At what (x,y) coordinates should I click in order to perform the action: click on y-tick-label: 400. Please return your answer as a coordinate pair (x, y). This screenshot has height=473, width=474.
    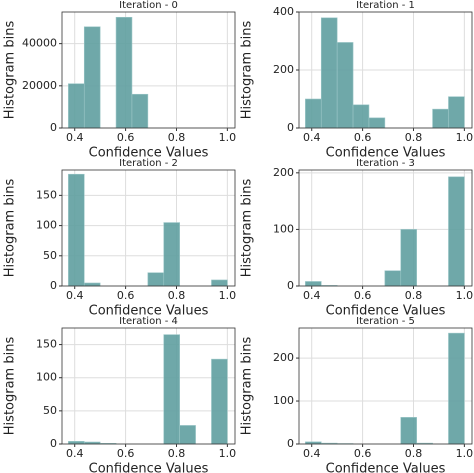
    Looking at the image, I should click on (283, 11).